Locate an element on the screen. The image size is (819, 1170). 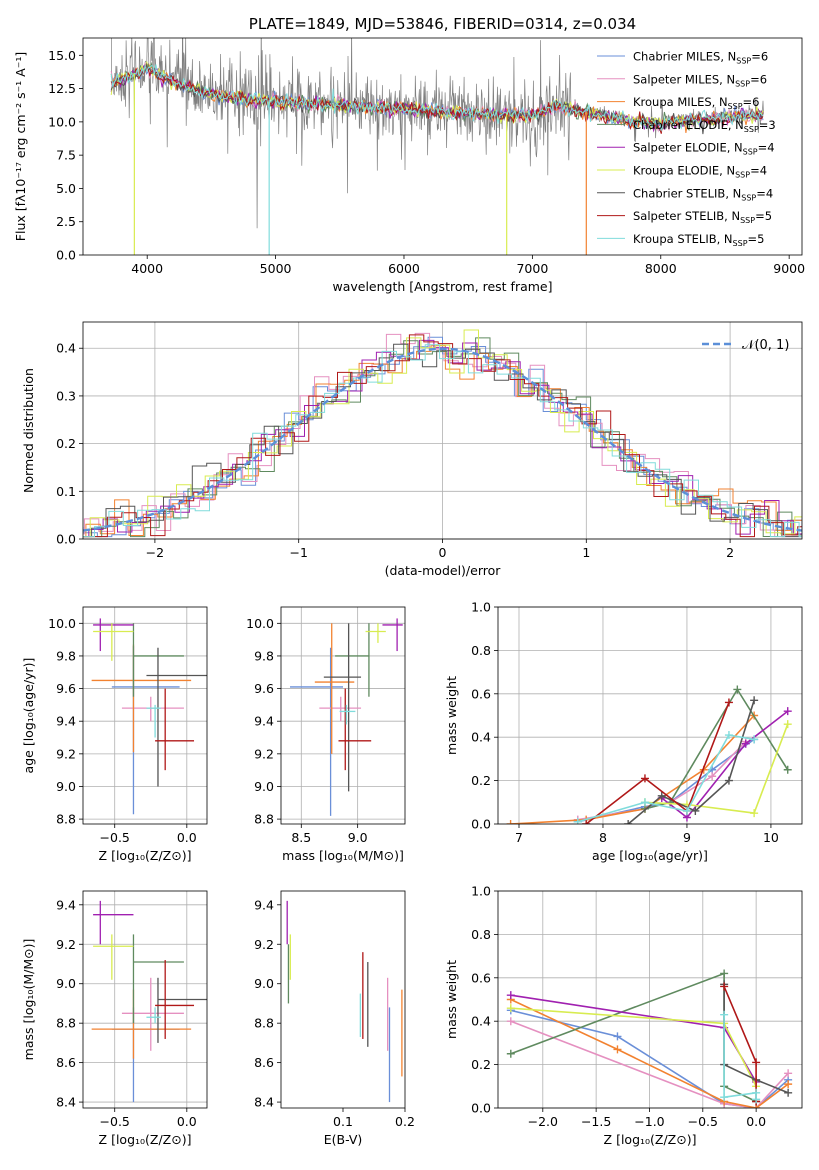
x-tick-label: 0 is located at coordinates (443, 552).